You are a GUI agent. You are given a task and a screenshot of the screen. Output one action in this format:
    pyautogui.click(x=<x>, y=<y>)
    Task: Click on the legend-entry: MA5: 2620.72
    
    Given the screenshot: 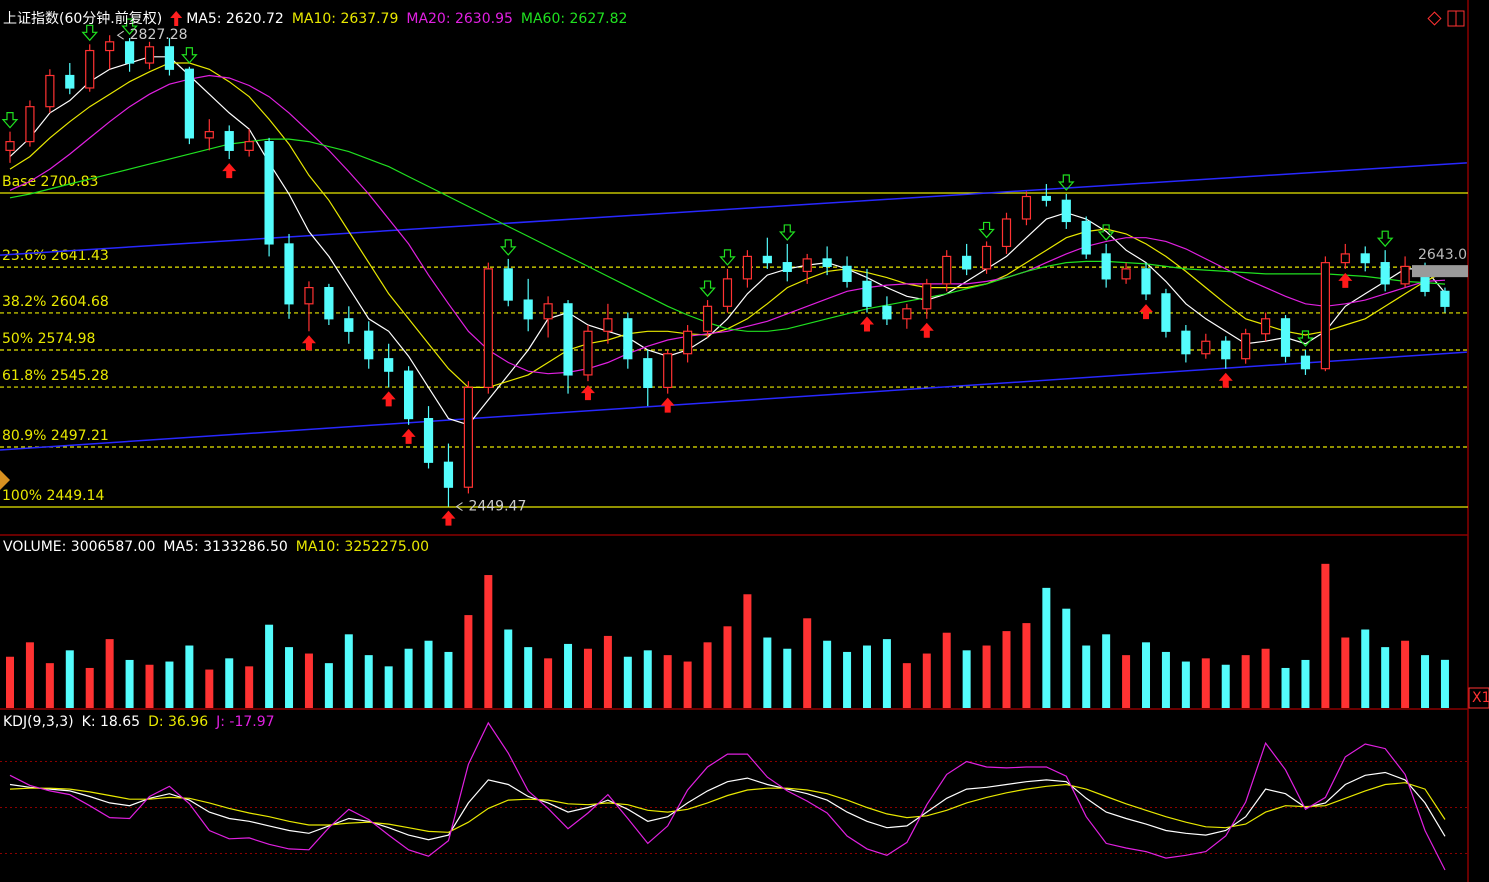 What is the action you would take?
    pyautogui.click(x=235, y=19)
    